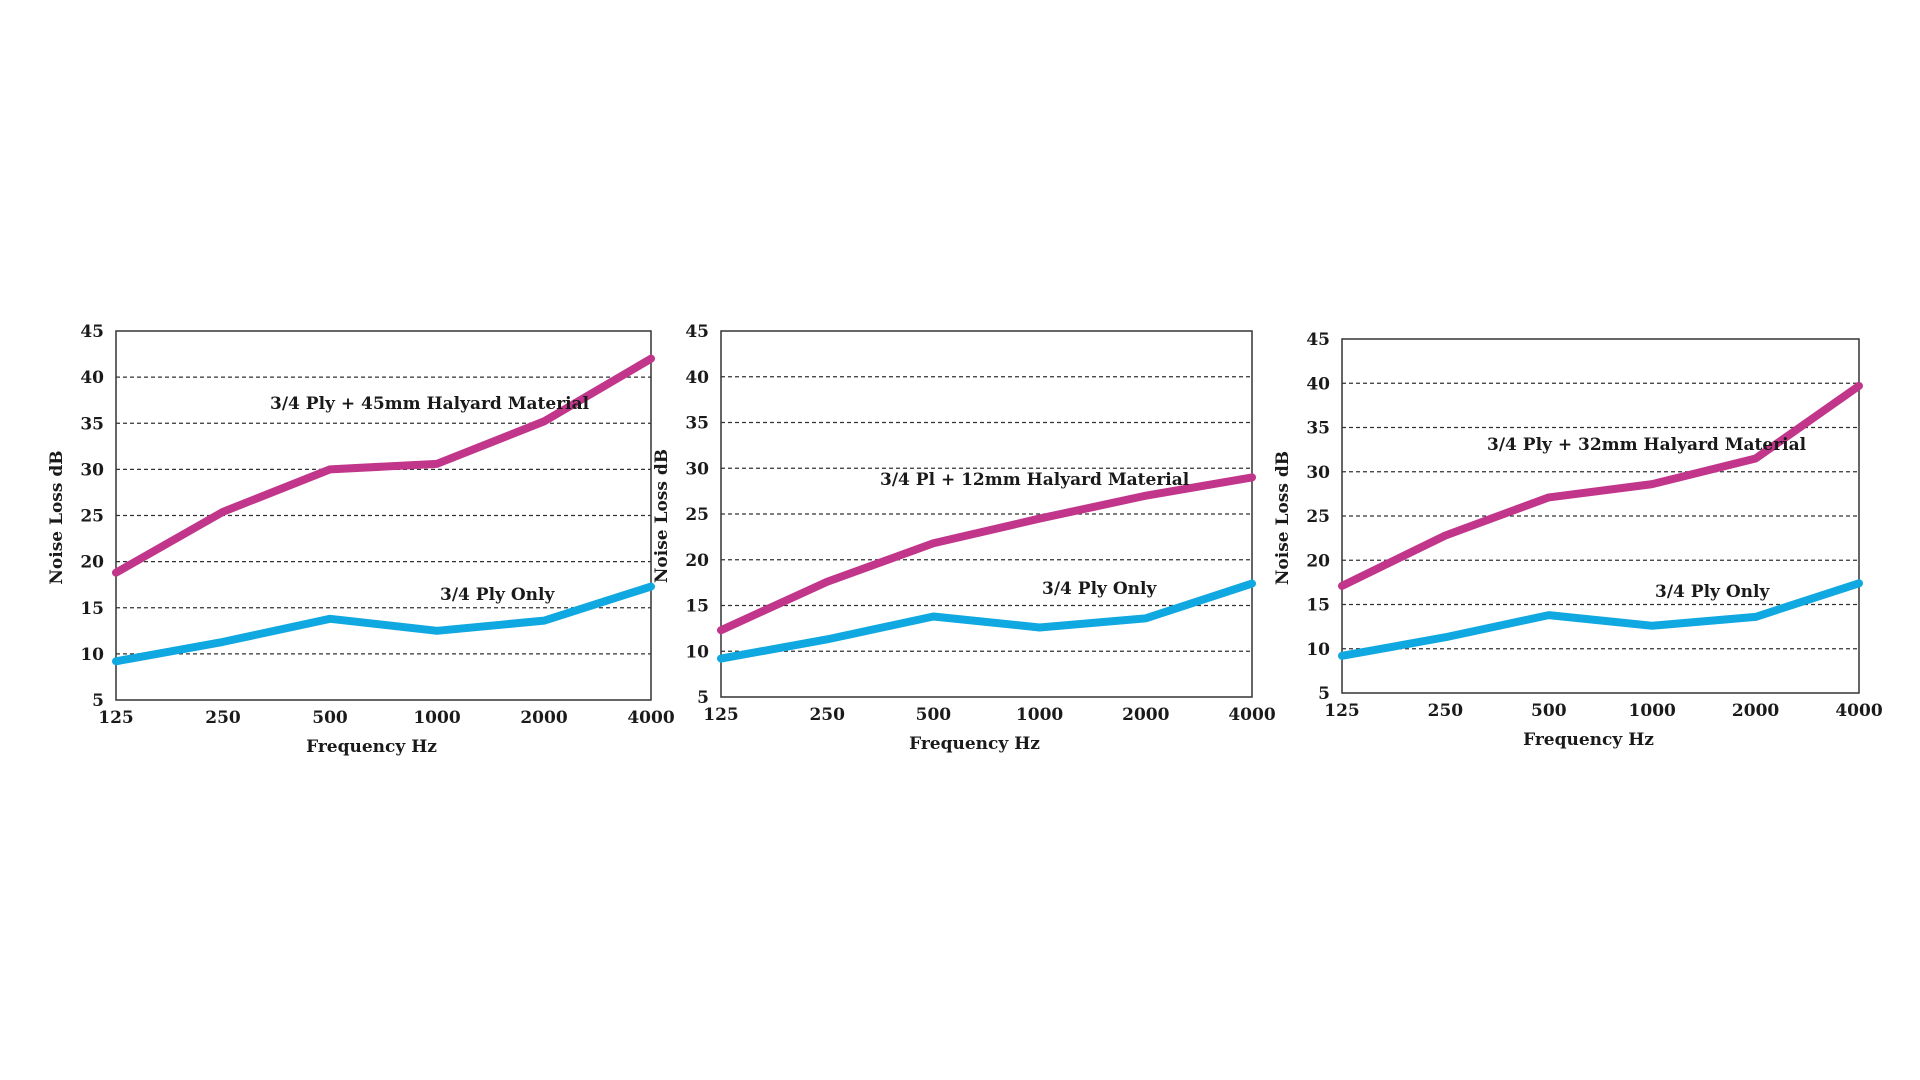 This screenshot has width=1920, height=1080. What do you see at coordinates (1035, 480) in the screenshot?
I see `series-label: 3/4 Pl + 12mm Halyard Material` at bounding box center [1035, 480].